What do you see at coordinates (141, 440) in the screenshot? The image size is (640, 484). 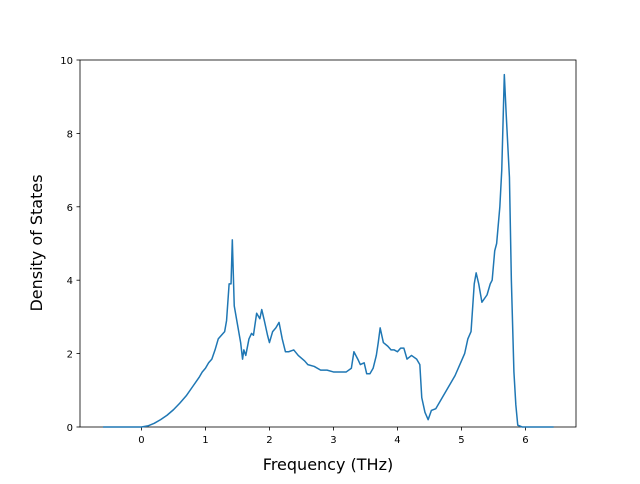 I see `x-tick-label: 0` at bounding box center [141, 440].